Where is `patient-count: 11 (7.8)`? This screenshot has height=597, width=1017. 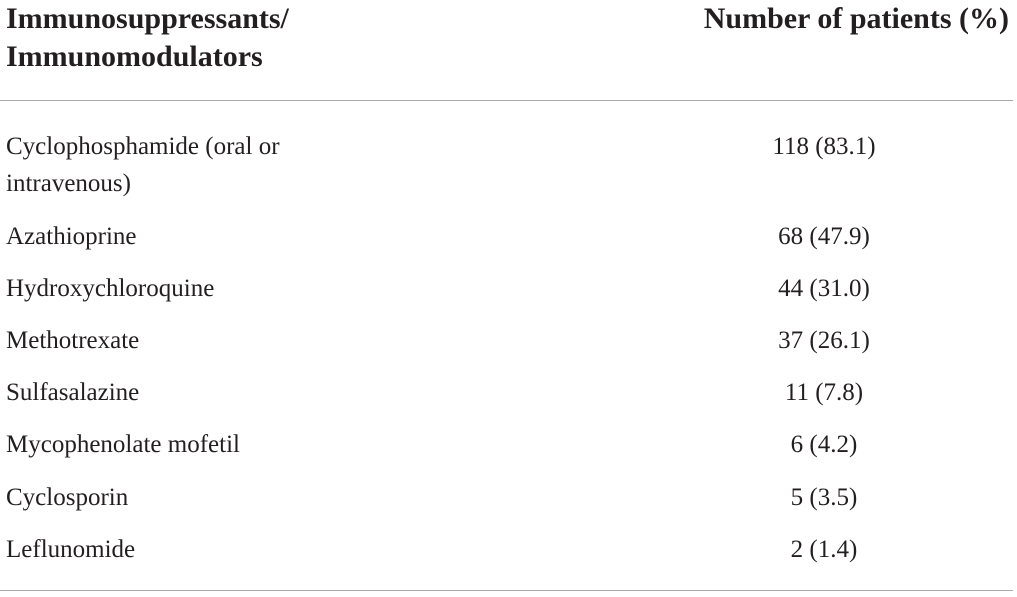
patient-count: 11 (7.8) is located at coordinates (824, 392).